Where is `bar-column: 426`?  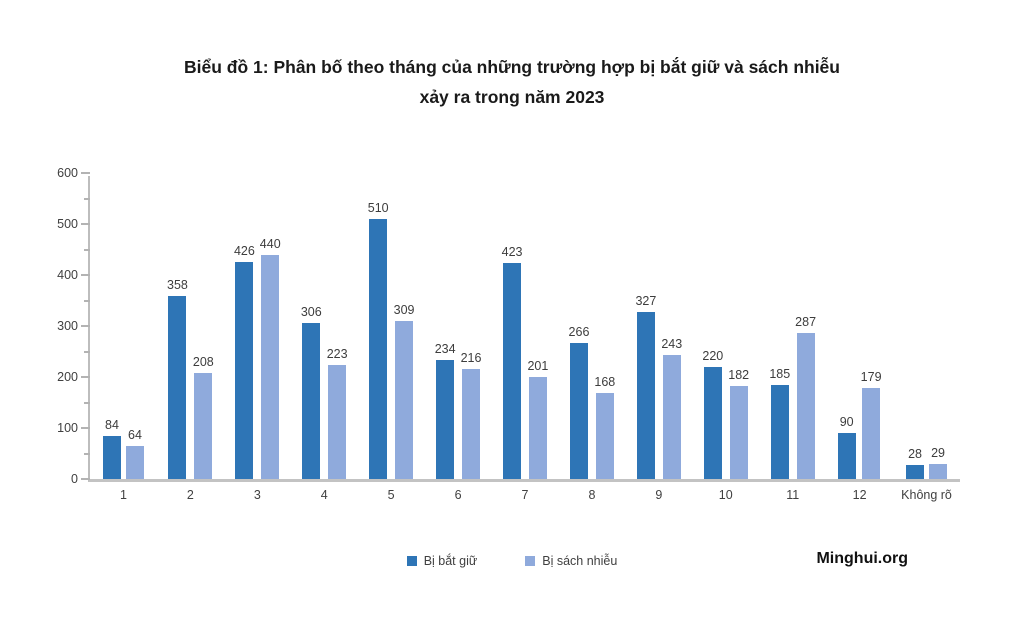 bar-column: 426 is located at coordinates (244, 361).